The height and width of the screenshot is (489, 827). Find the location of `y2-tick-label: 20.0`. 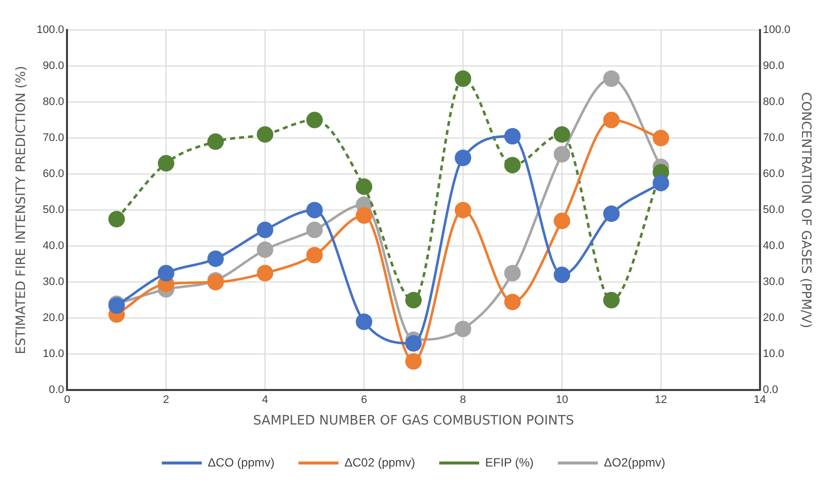

y2-tick-label: 20.0 is located at coordinates (773, 318).